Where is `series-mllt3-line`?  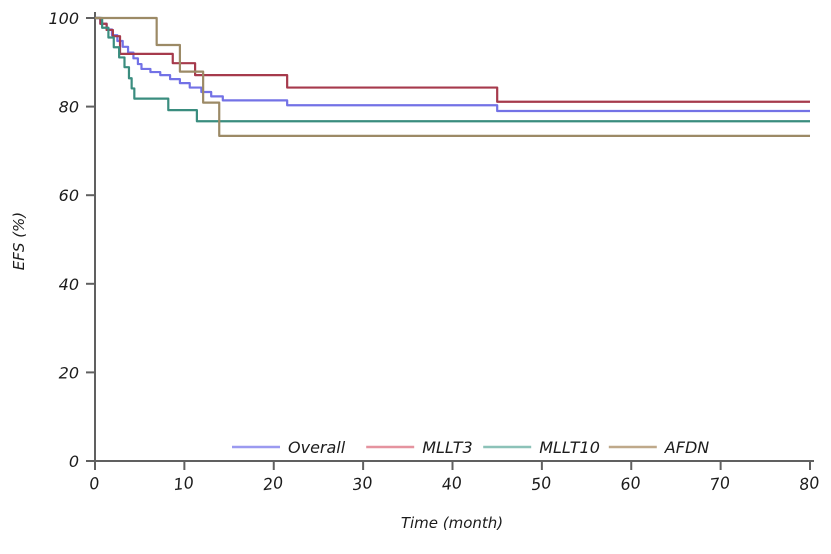 series-mllt3-line is located at coordinates (452, 59).